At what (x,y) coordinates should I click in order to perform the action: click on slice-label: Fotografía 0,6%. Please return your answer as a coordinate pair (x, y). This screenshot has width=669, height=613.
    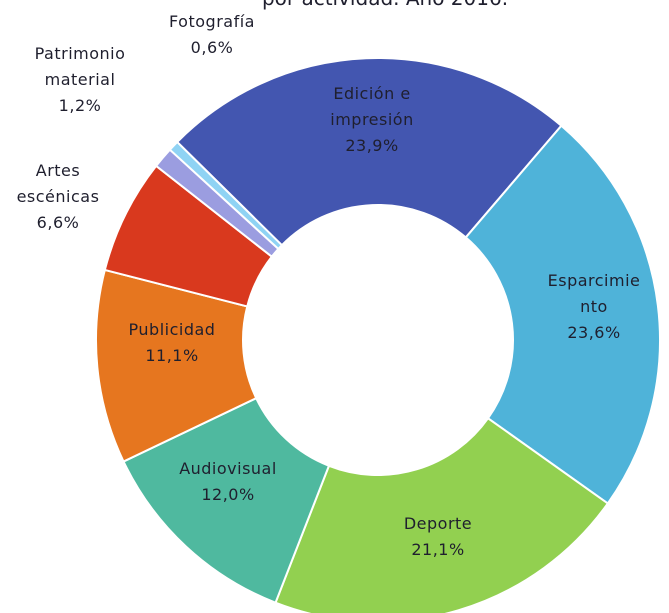
    Looking at the image, I should click on (212, 35).